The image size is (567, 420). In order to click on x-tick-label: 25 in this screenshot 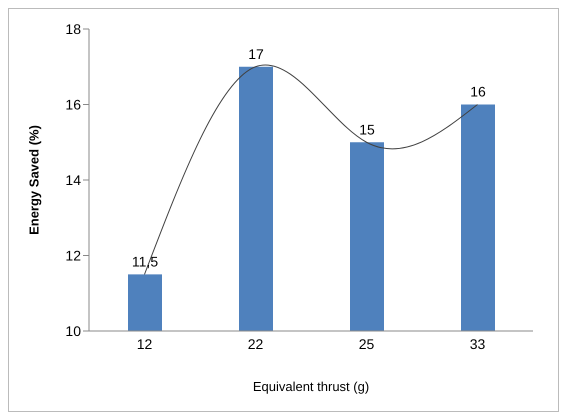, I will do `click(366, 344)`.